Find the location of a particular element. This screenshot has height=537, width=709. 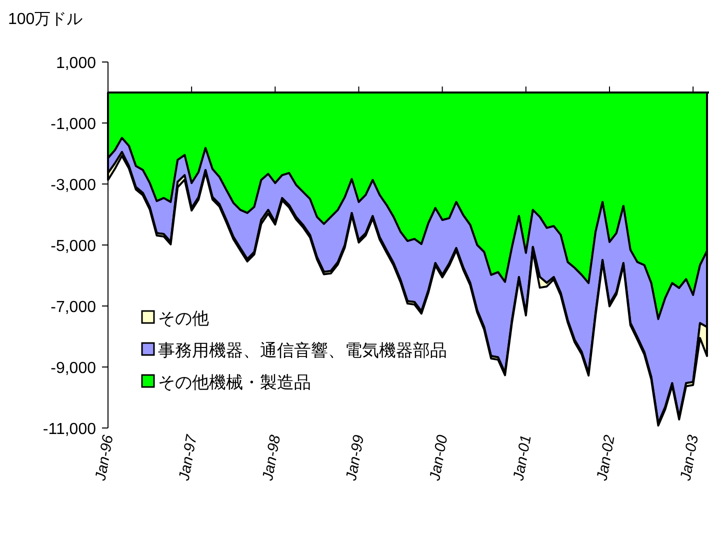

y-tick-label: -1,000 is located at coordinates (73, 124).